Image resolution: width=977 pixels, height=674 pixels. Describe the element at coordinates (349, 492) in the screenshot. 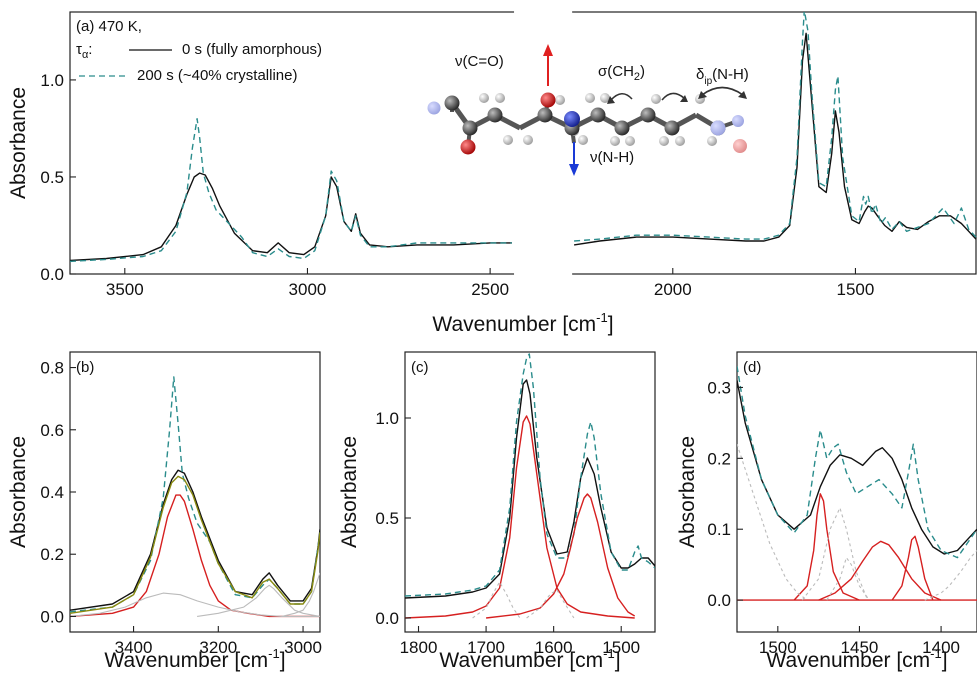

I see `panel-c-ylabel: Absorbance` at that location.